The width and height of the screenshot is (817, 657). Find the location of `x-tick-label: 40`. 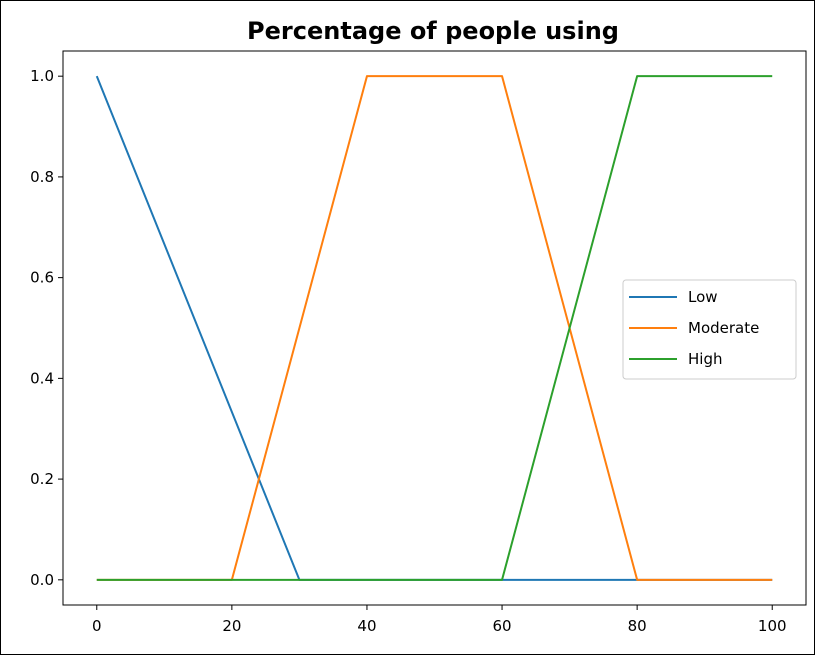

x-tick-label: 40 is located at coordinates (366, 626).